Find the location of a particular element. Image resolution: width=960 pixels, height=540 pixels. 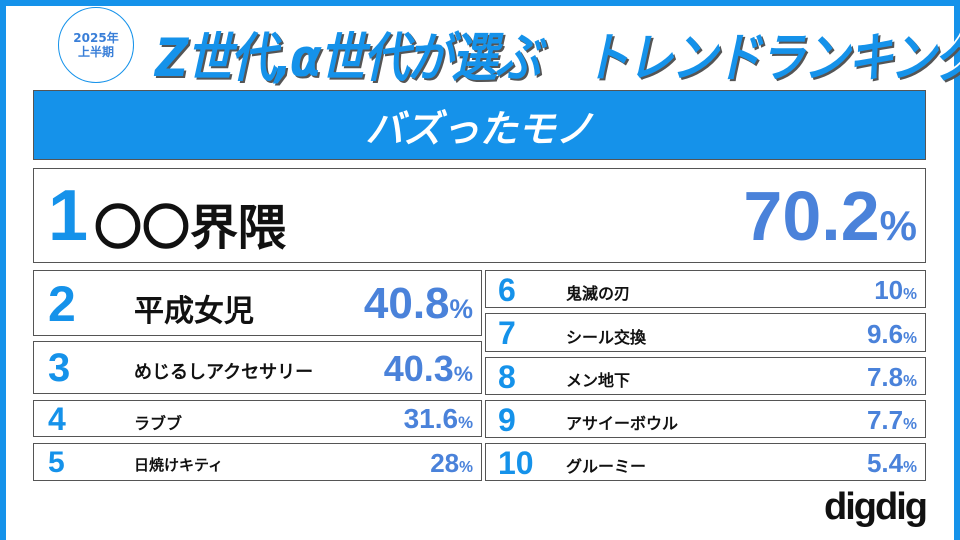

badge-year: 2025年 is located at coordinates (96, 38).